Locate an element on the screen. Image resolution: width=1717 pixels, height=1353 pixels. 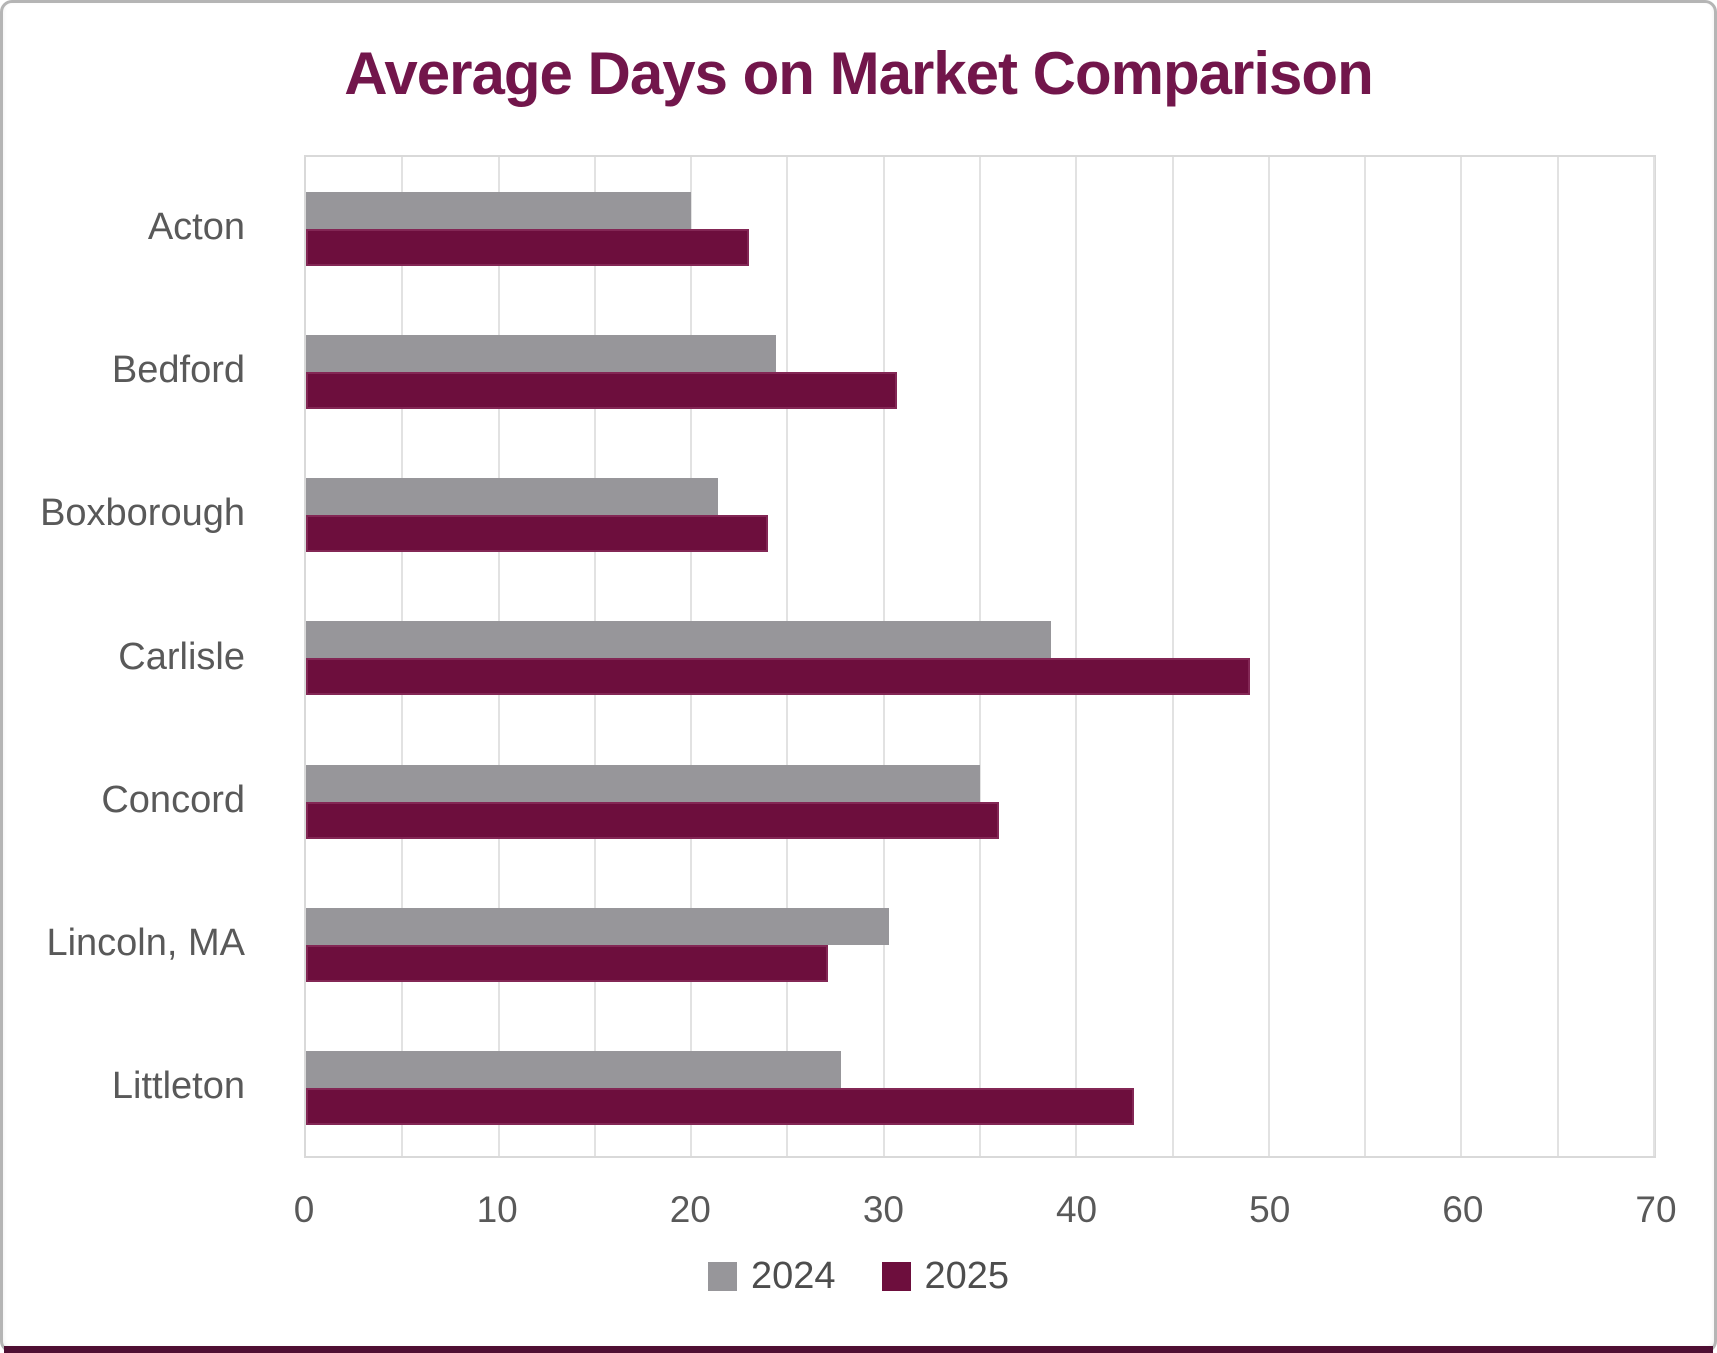
x-axis-tick-label-30: 30 is located at coordinates (883, 1209).